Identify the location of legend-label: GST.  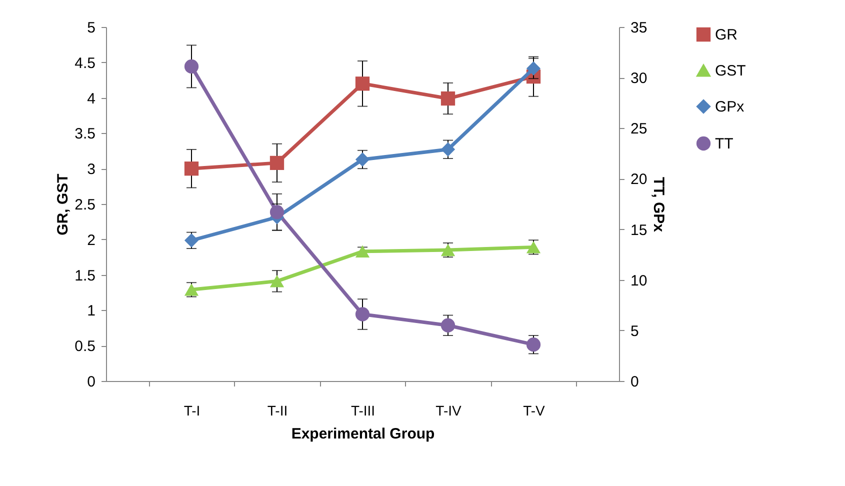
(730, 71).